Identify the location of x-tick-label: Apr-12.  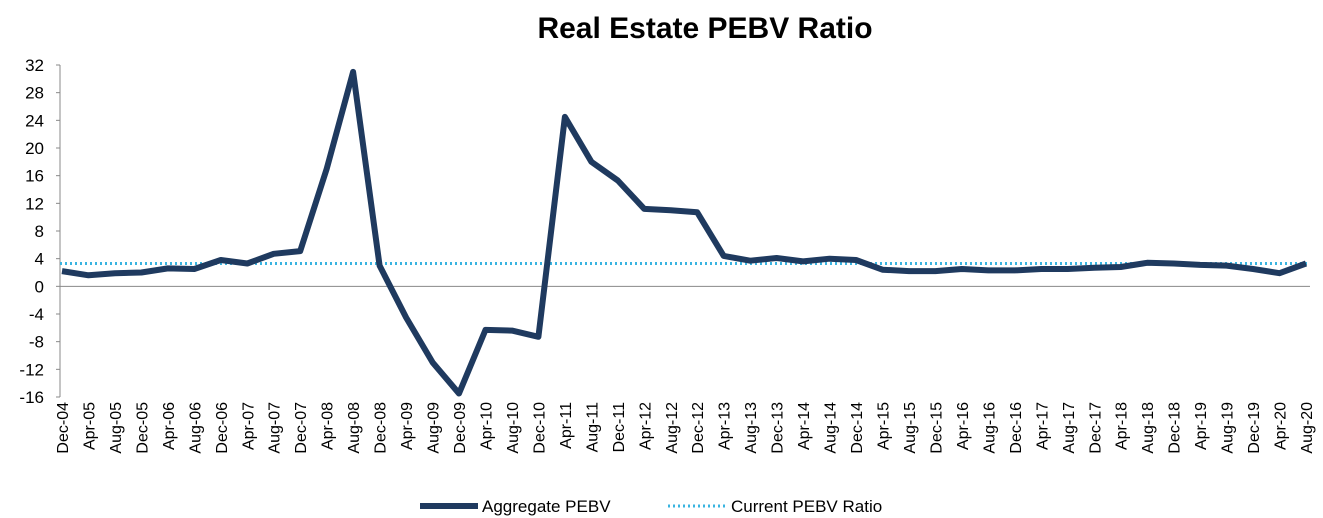
(645, 426).